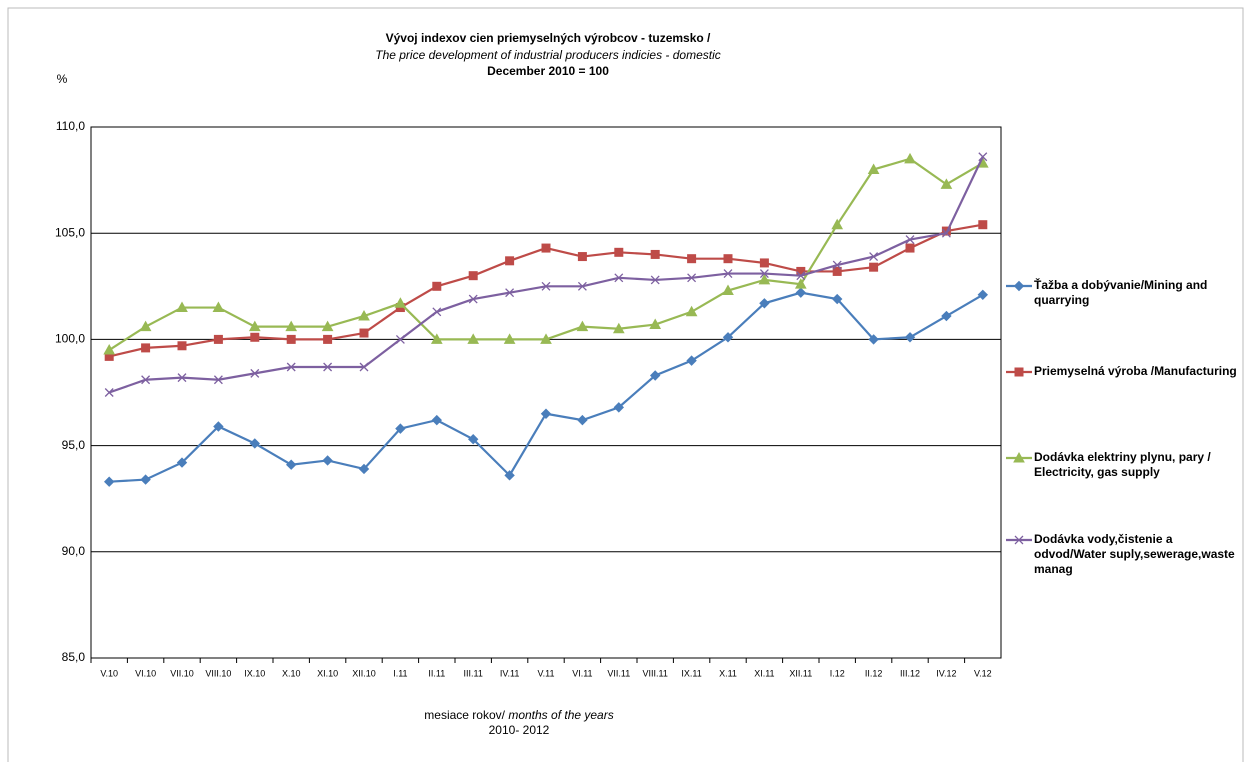 The width and height of the screenshot is (1251, 762). Describe the element at coordinates (70, 126) in the screenshot. I see `y-tick-label: 110,0` at that location.